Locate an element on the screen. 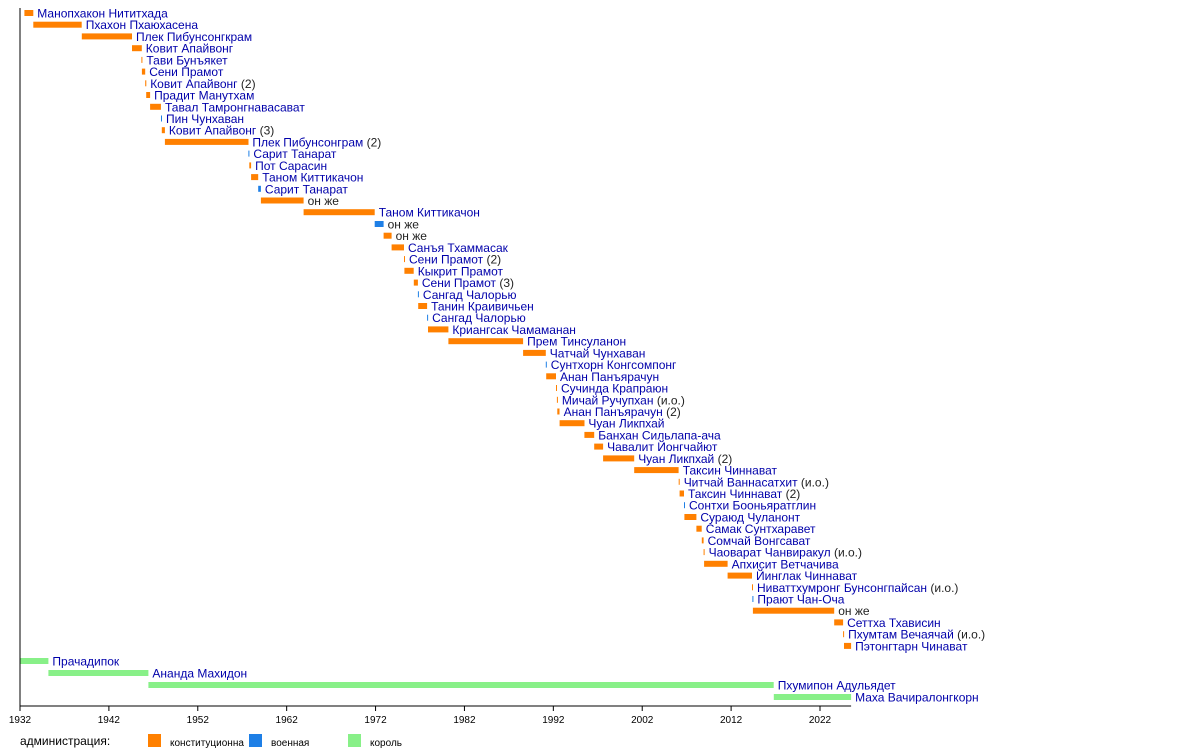  king-bars is located at coordinates (436, 679).